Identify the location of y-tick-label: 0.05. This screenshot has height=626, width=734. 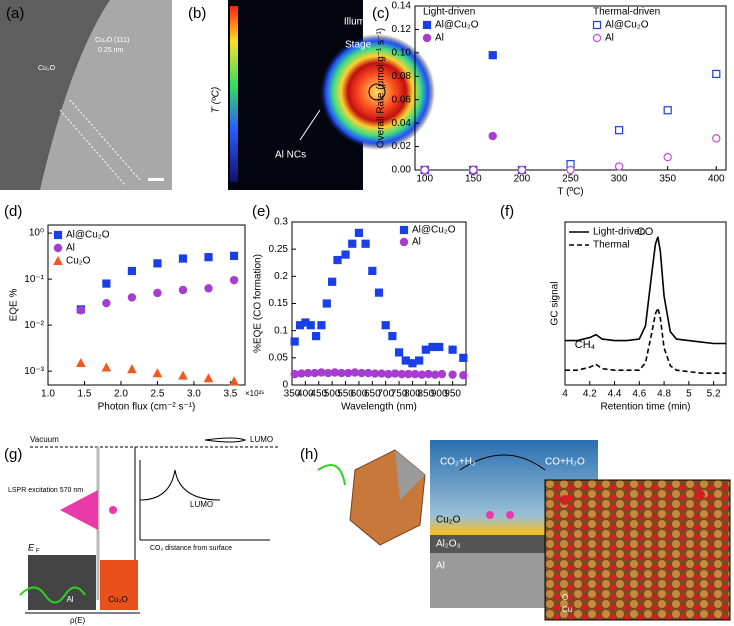
(279, 357).